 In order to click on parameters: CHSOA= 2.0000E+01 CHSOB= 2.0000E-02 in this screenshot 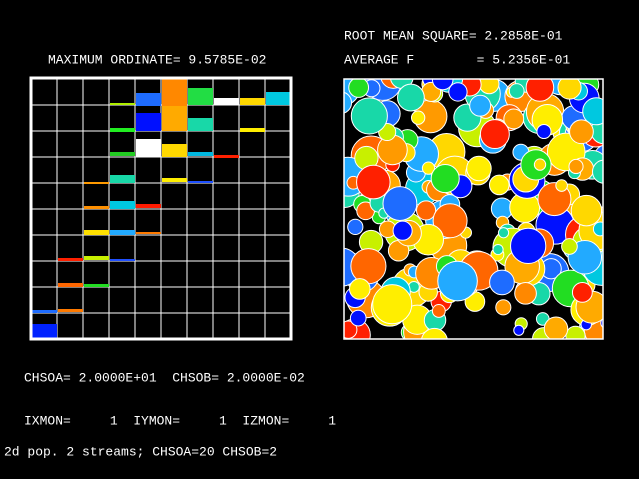, I will do `click(164, 377)`.